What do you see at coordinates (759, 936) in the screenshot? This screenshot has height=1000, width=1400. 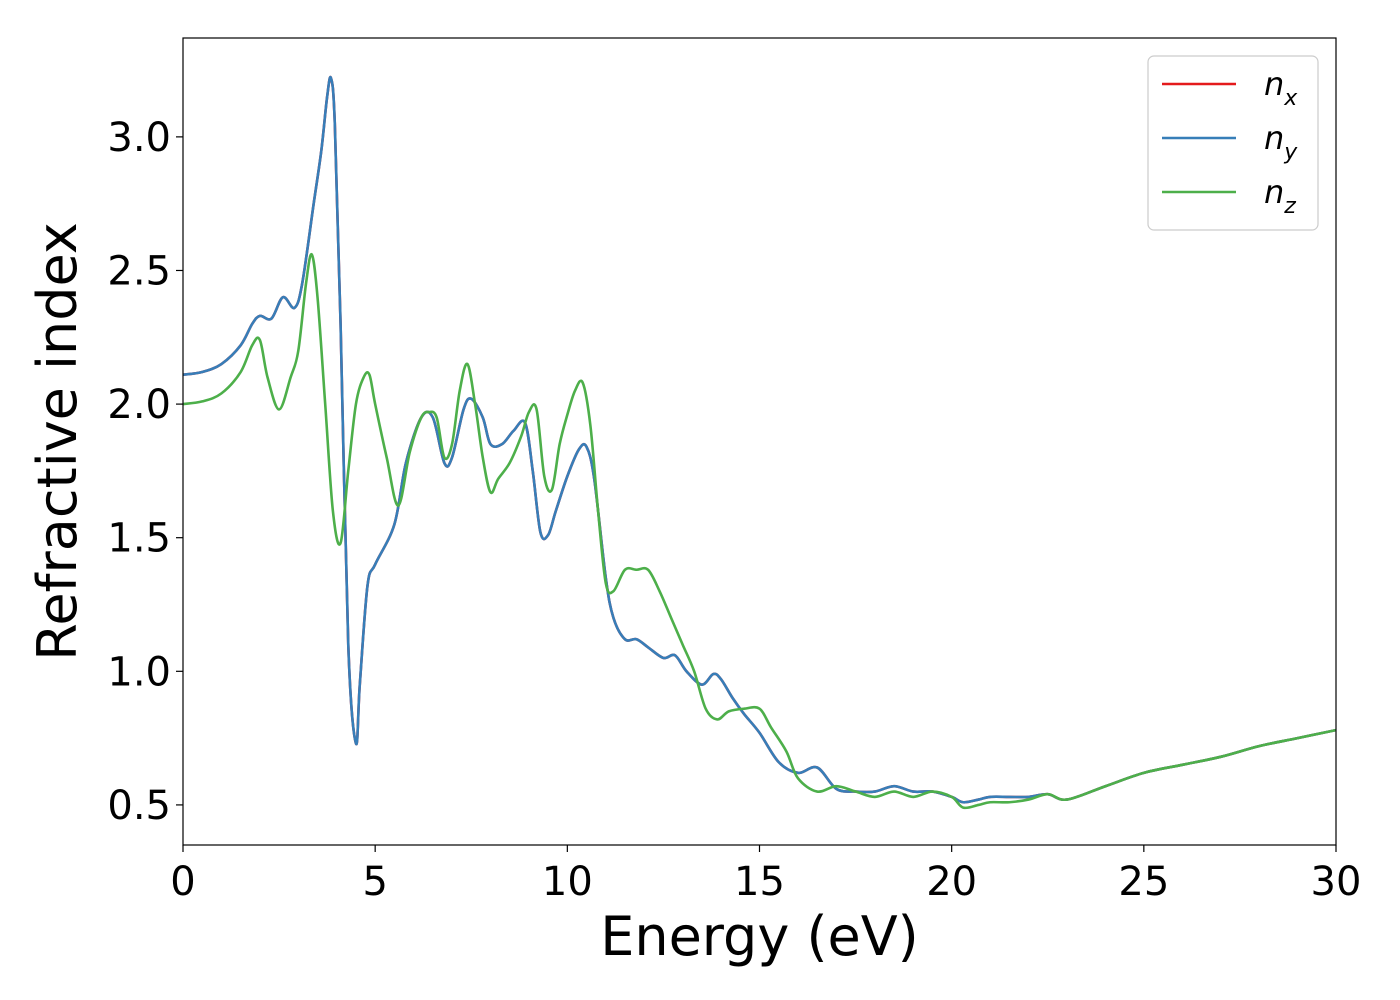 I see `x-axis-title: Energy (eV)` at bounding box center [759, 936].